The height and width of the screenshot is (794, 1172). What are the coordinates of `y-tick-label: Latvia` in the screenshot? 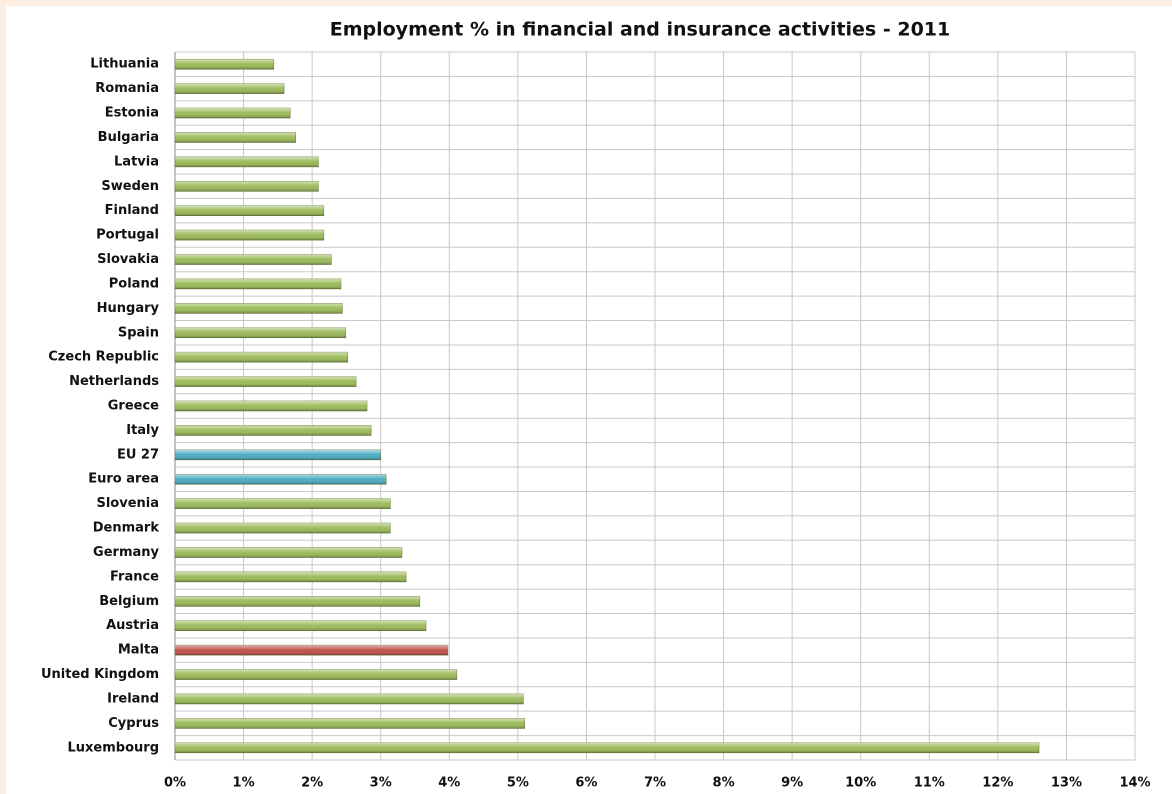 It's located at (136, 161).